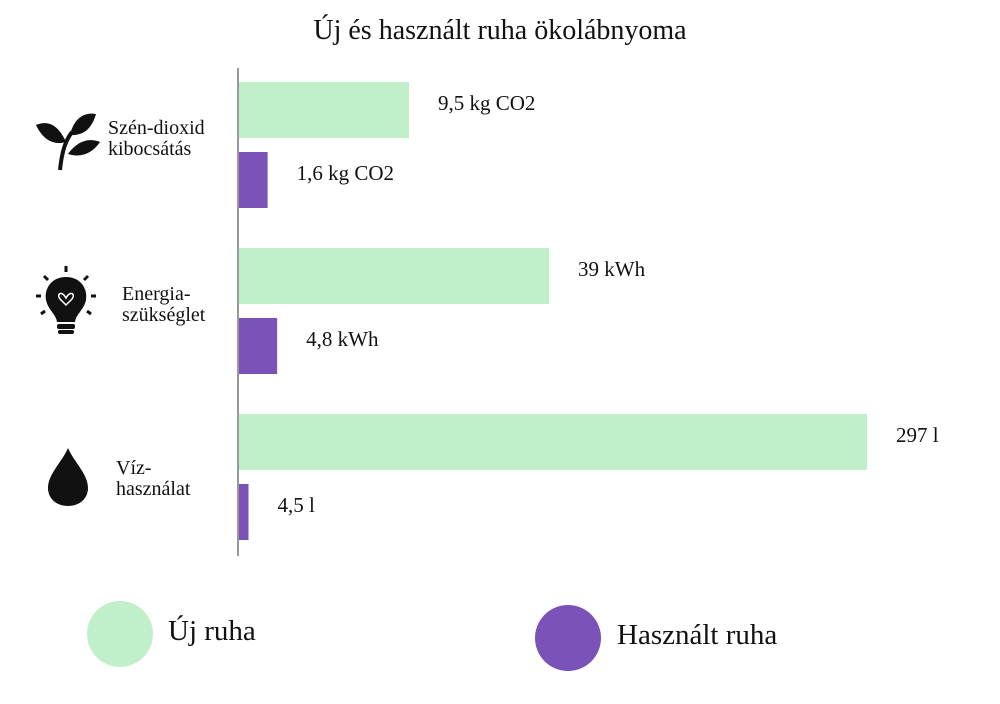 The width and height of the screenshot is (1000, 704). I want to click on value-label: 297 l, so click(917, 435).